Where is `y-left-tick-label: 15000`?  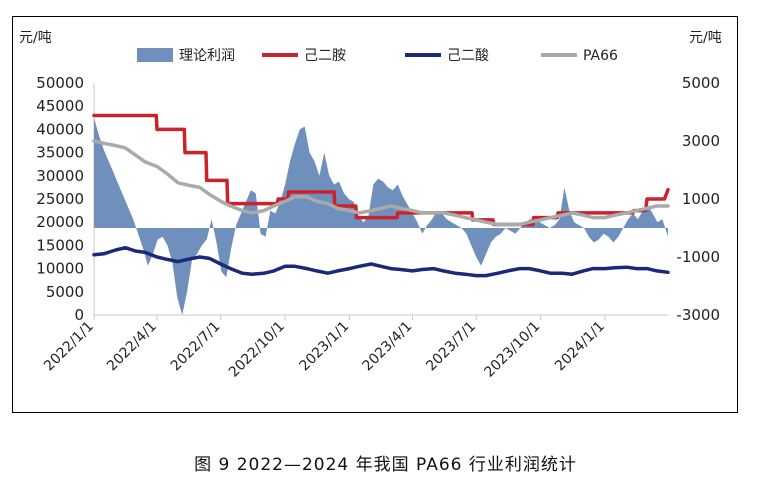 y-left-tick-label: 15000 is located at coordinates (60, 245).